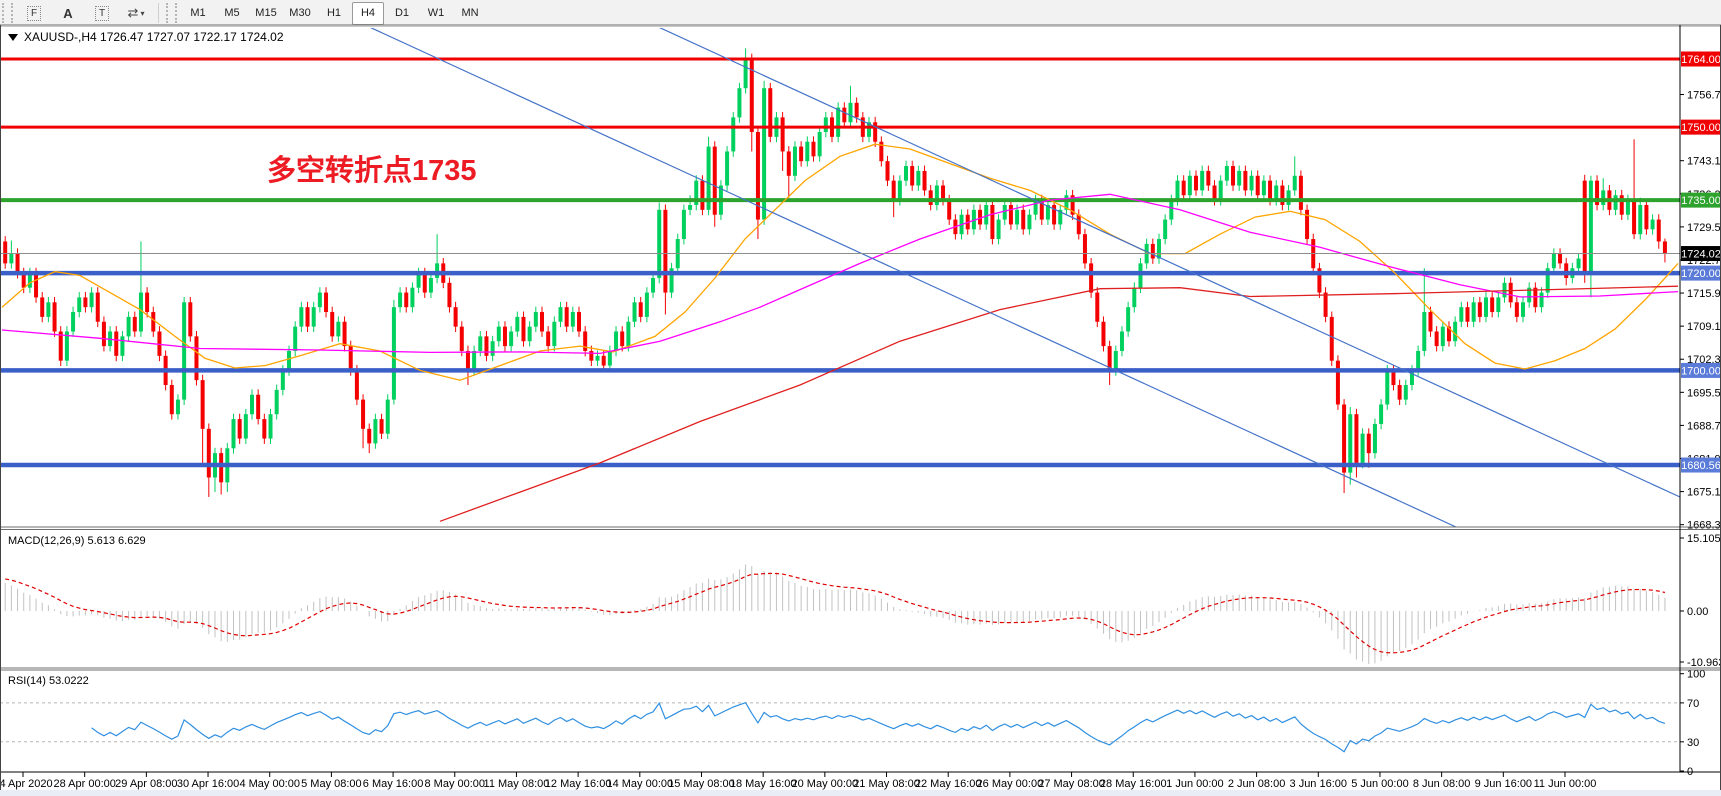 Image resolution: width=1721 pixels, height=796 pixels. What do you see at coordinates (68, 13) in the screenshot?
I see `font-tool-icon: A` at bounding box center [68, 13].